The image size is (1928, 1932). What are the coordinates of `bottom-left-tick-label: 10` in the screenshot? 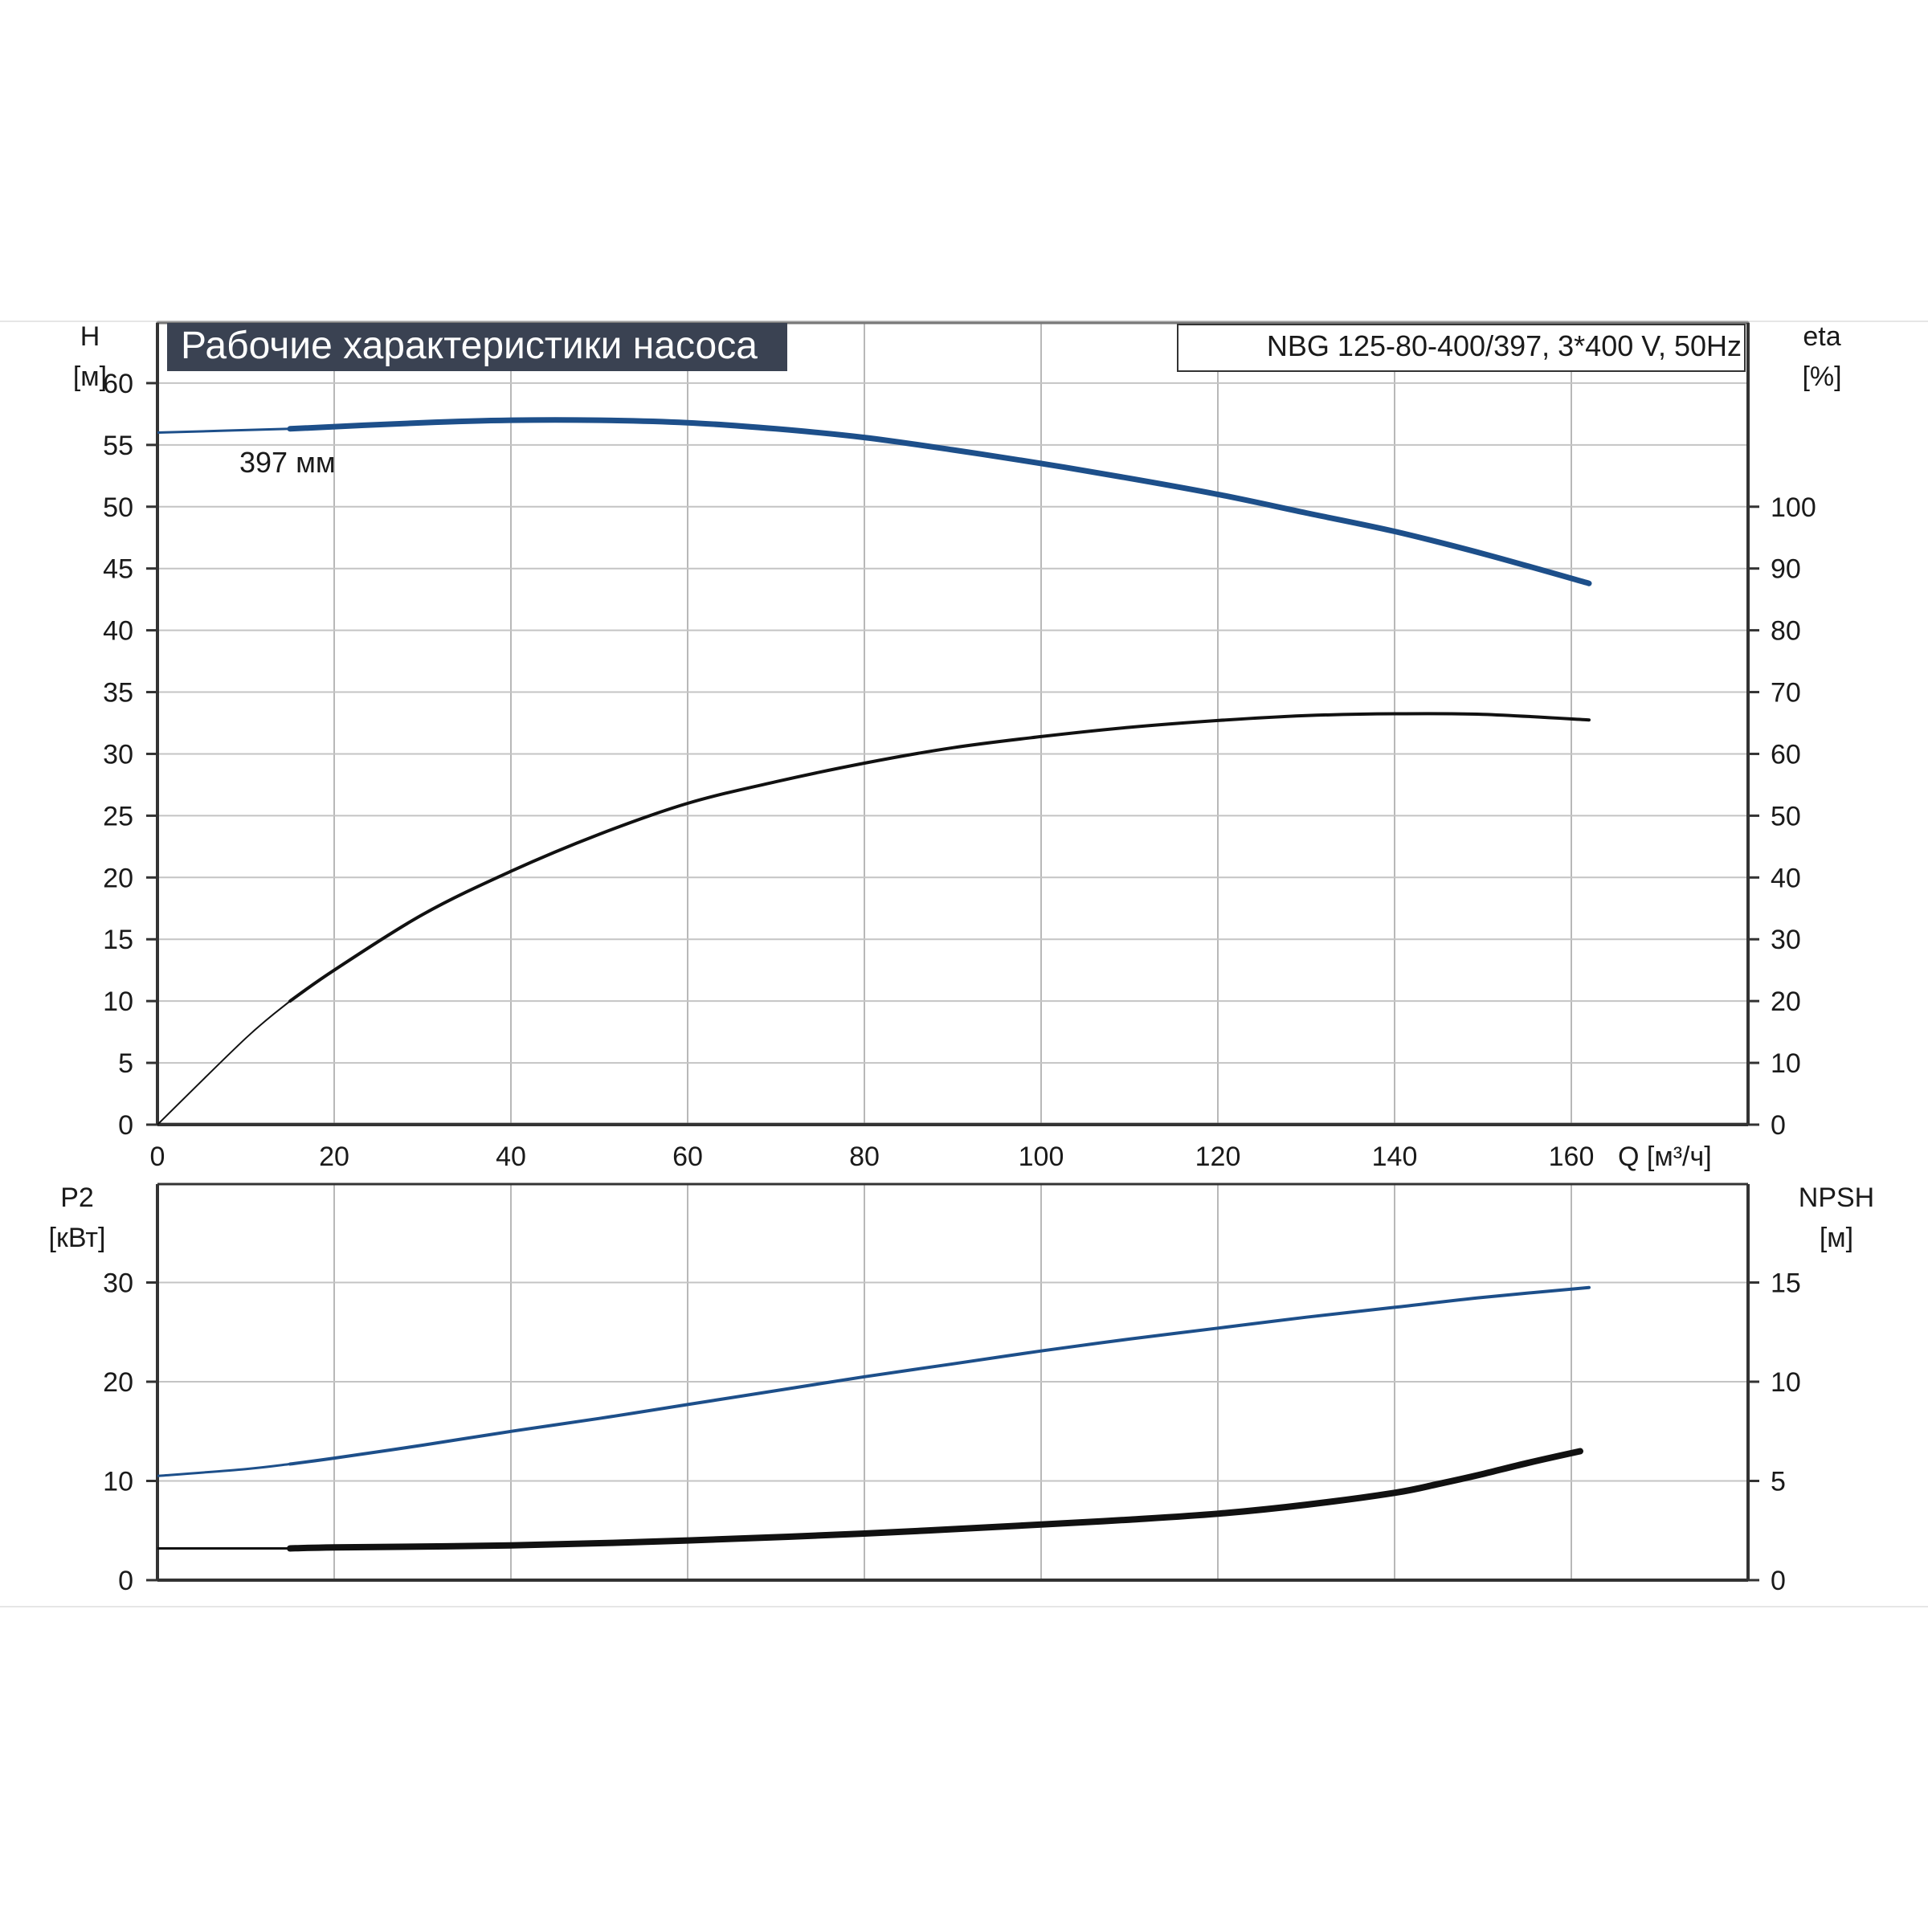 It's located at (118, 1482).